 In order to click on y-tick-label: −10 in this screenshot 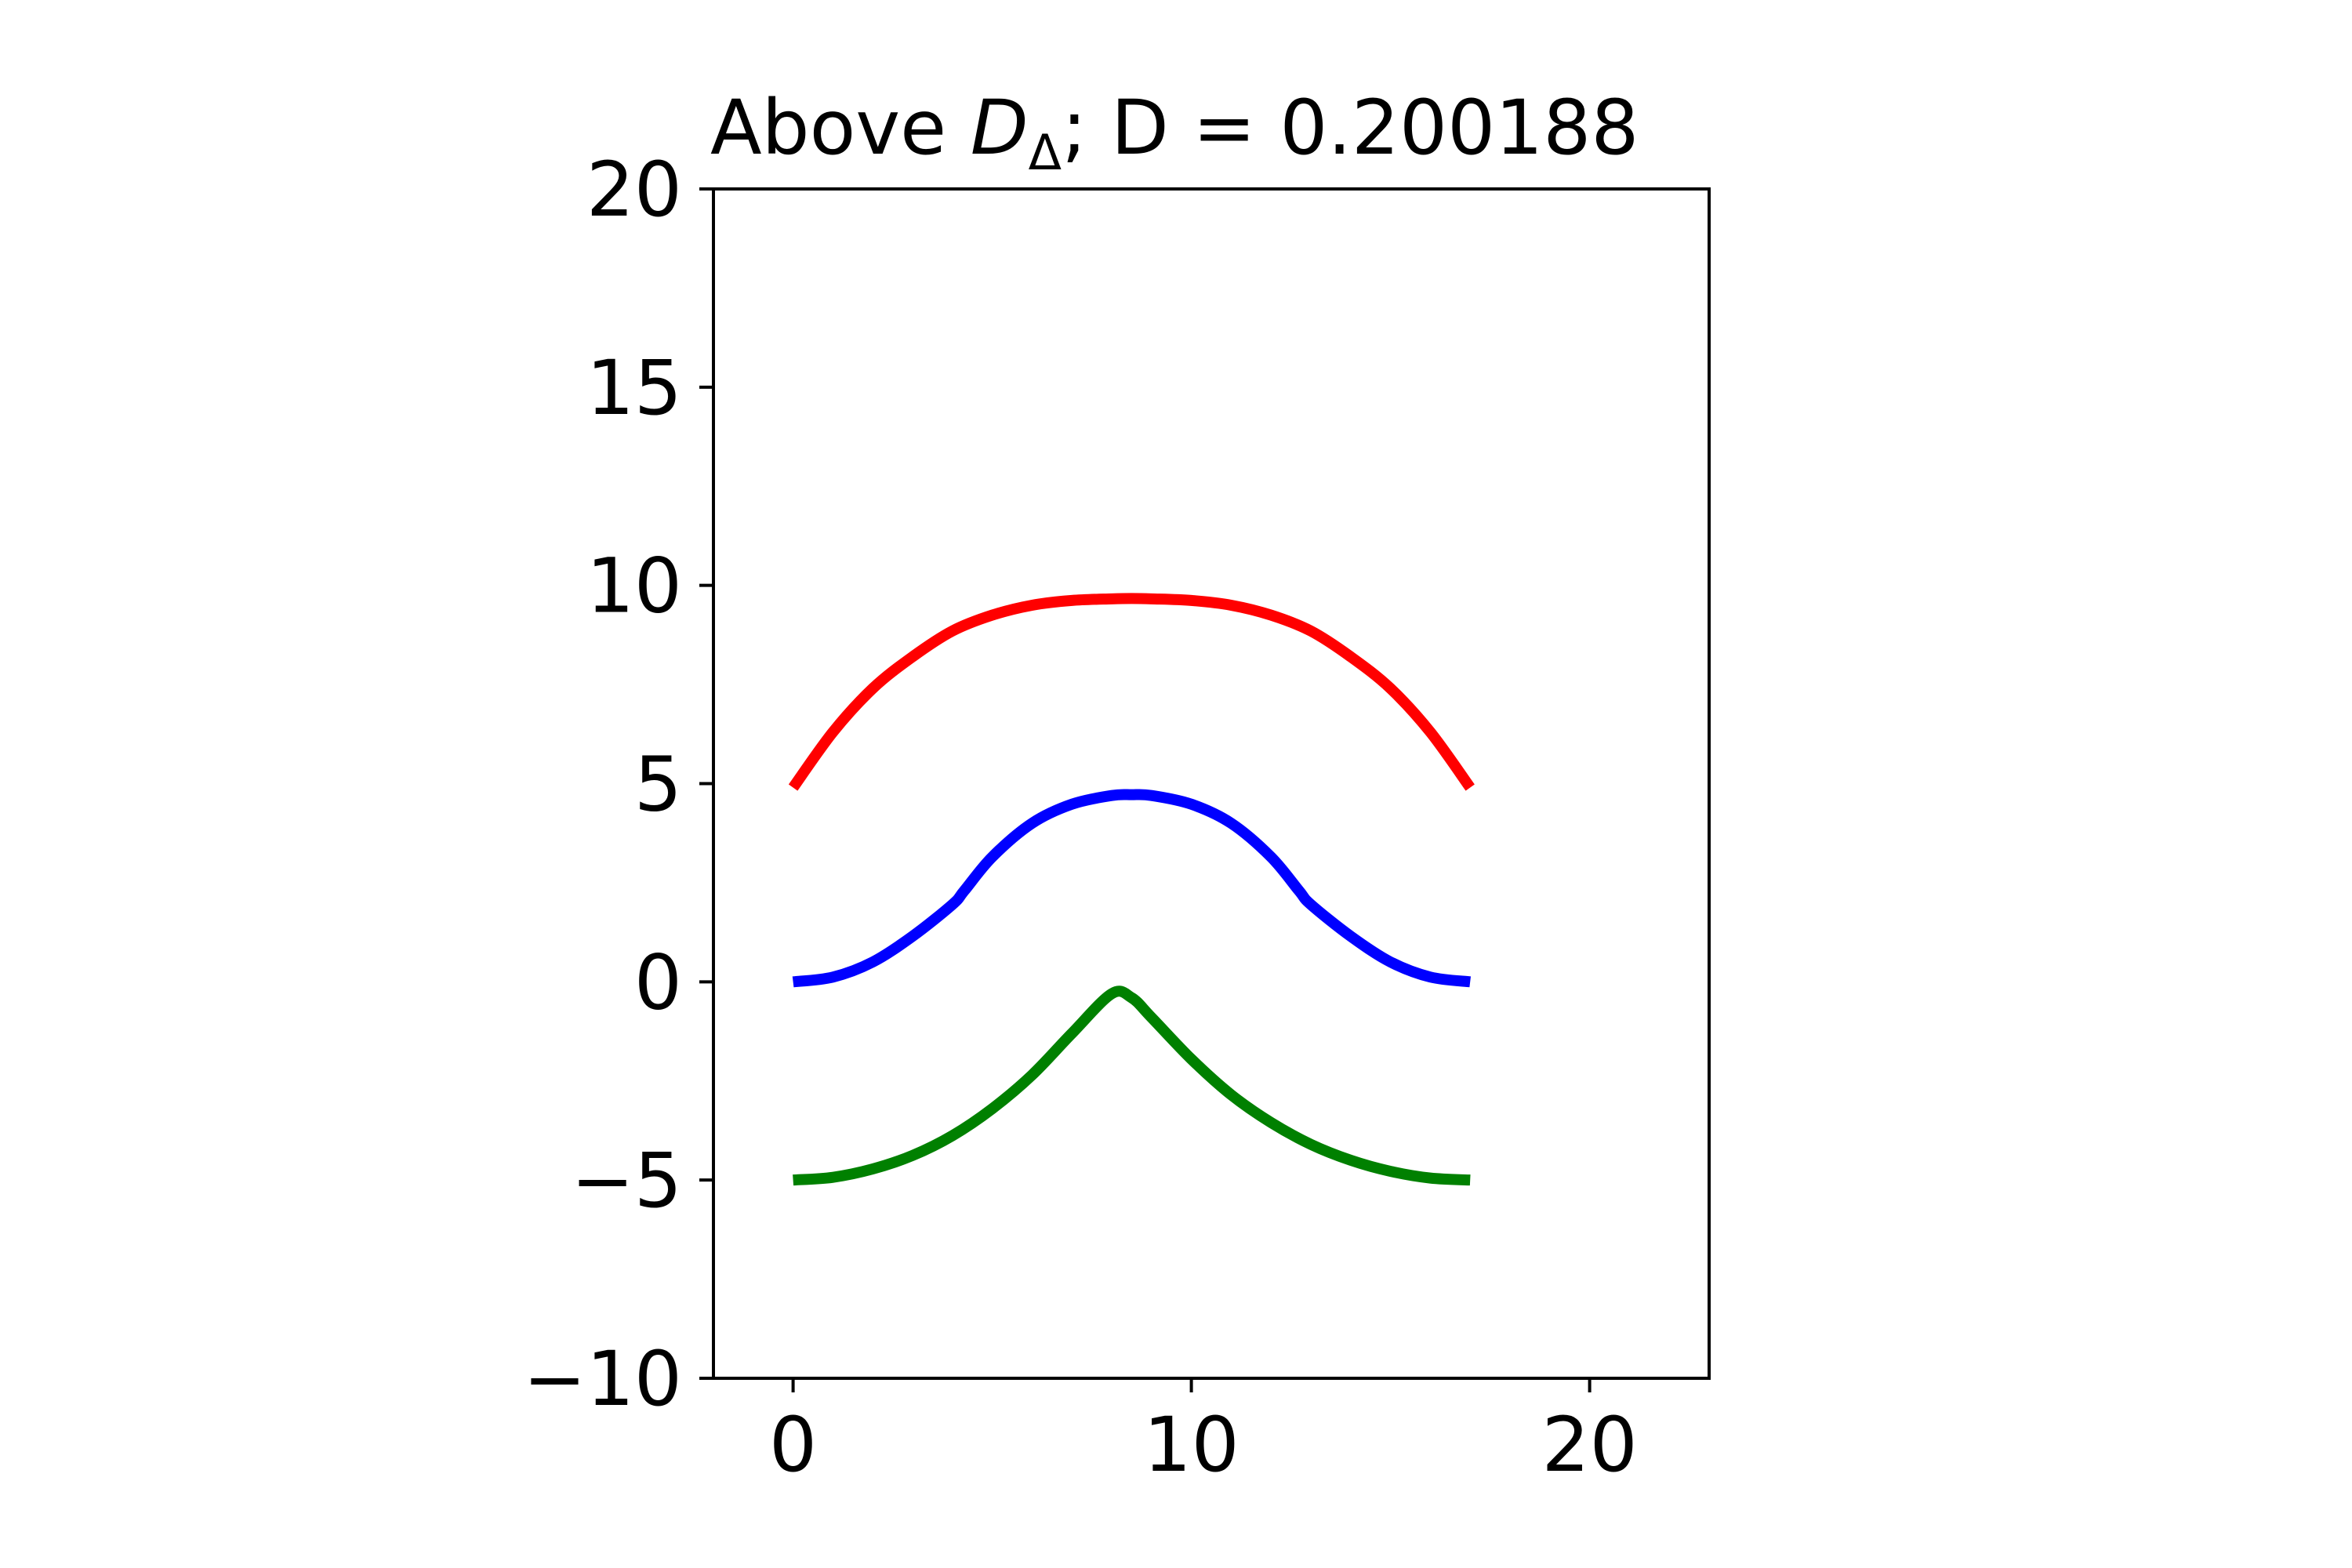, I will do `click(602, 1379)`.